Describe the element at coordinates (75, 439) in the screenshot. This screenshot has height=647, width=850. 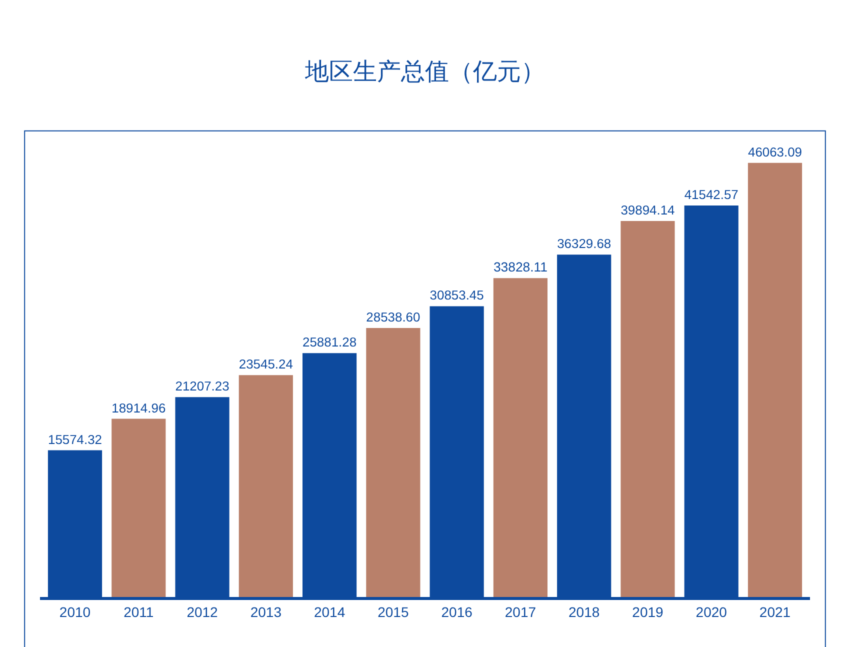
I see `data-label: 15574.32` at that location.